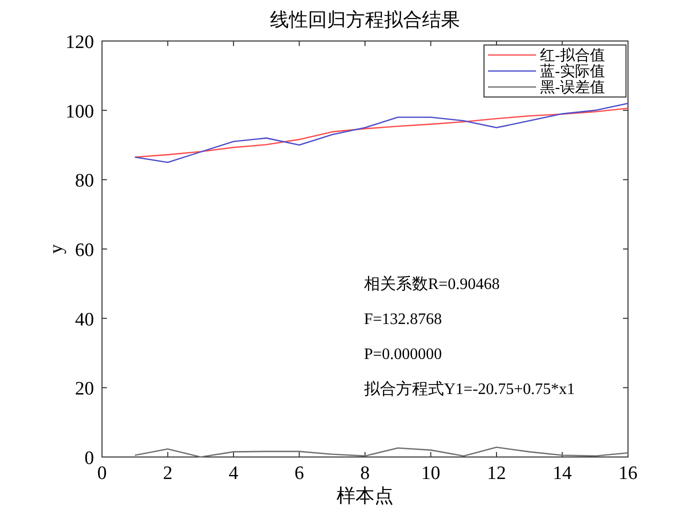 The height and width of the screenshot is (510, 680). Describe the element at coordinates (365, 496) in the screenshot. I see `x-axis-title: 样本点` at that location.